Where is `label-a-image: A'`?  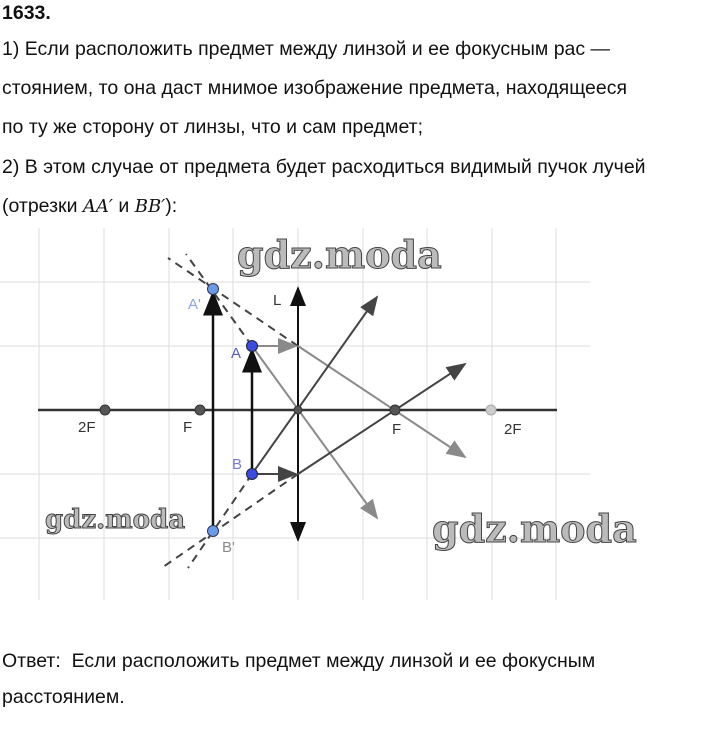
label-a-image: A' is located at coordinates (194, 304).